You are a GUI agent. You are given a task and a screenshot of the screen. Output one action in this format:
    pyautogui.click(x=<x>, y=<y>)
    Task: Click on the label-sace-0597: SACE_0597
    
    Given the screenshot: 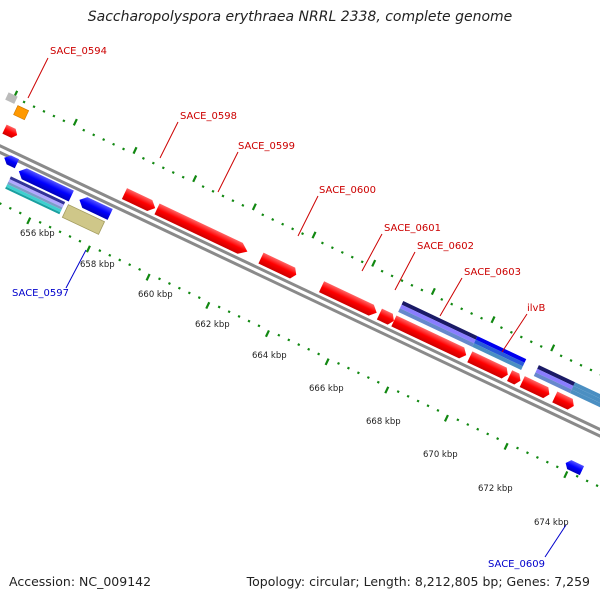 What is the action you would take?
    pyautogui.click(x=40, y=293)
    